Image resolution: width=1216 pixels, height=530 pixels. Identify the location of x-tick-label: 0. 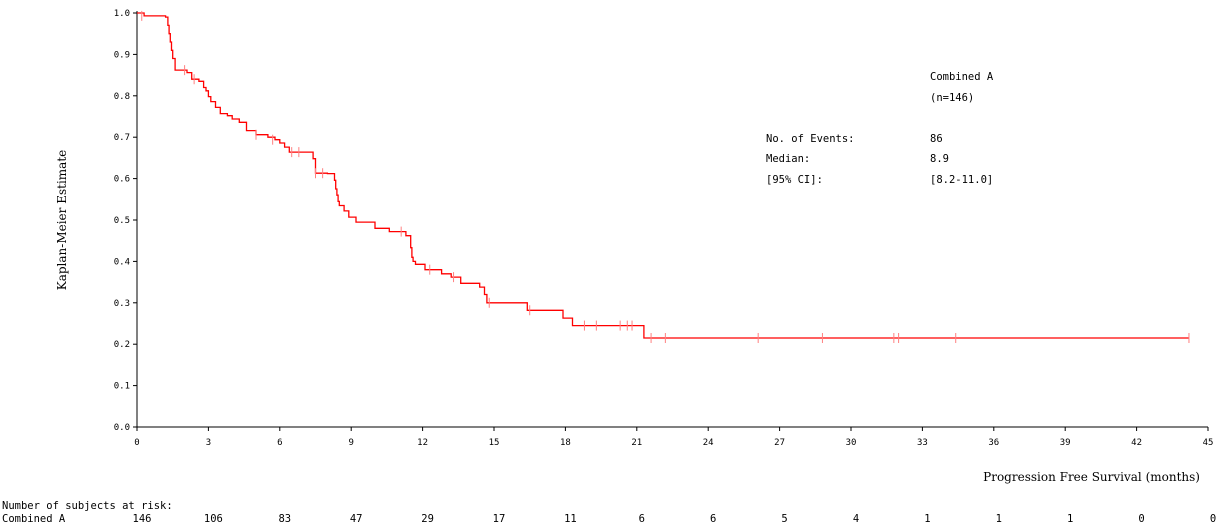
(136, 443).